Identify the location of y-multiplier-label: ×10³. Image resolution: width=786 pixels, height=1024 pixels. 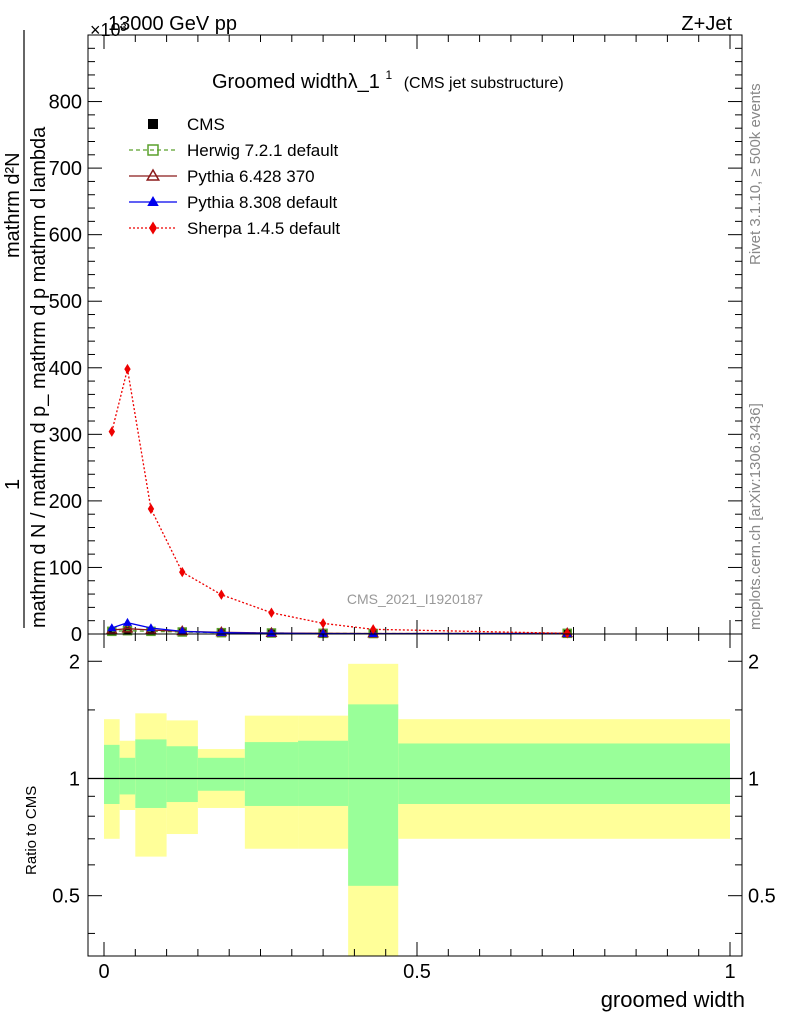
(108, 30).